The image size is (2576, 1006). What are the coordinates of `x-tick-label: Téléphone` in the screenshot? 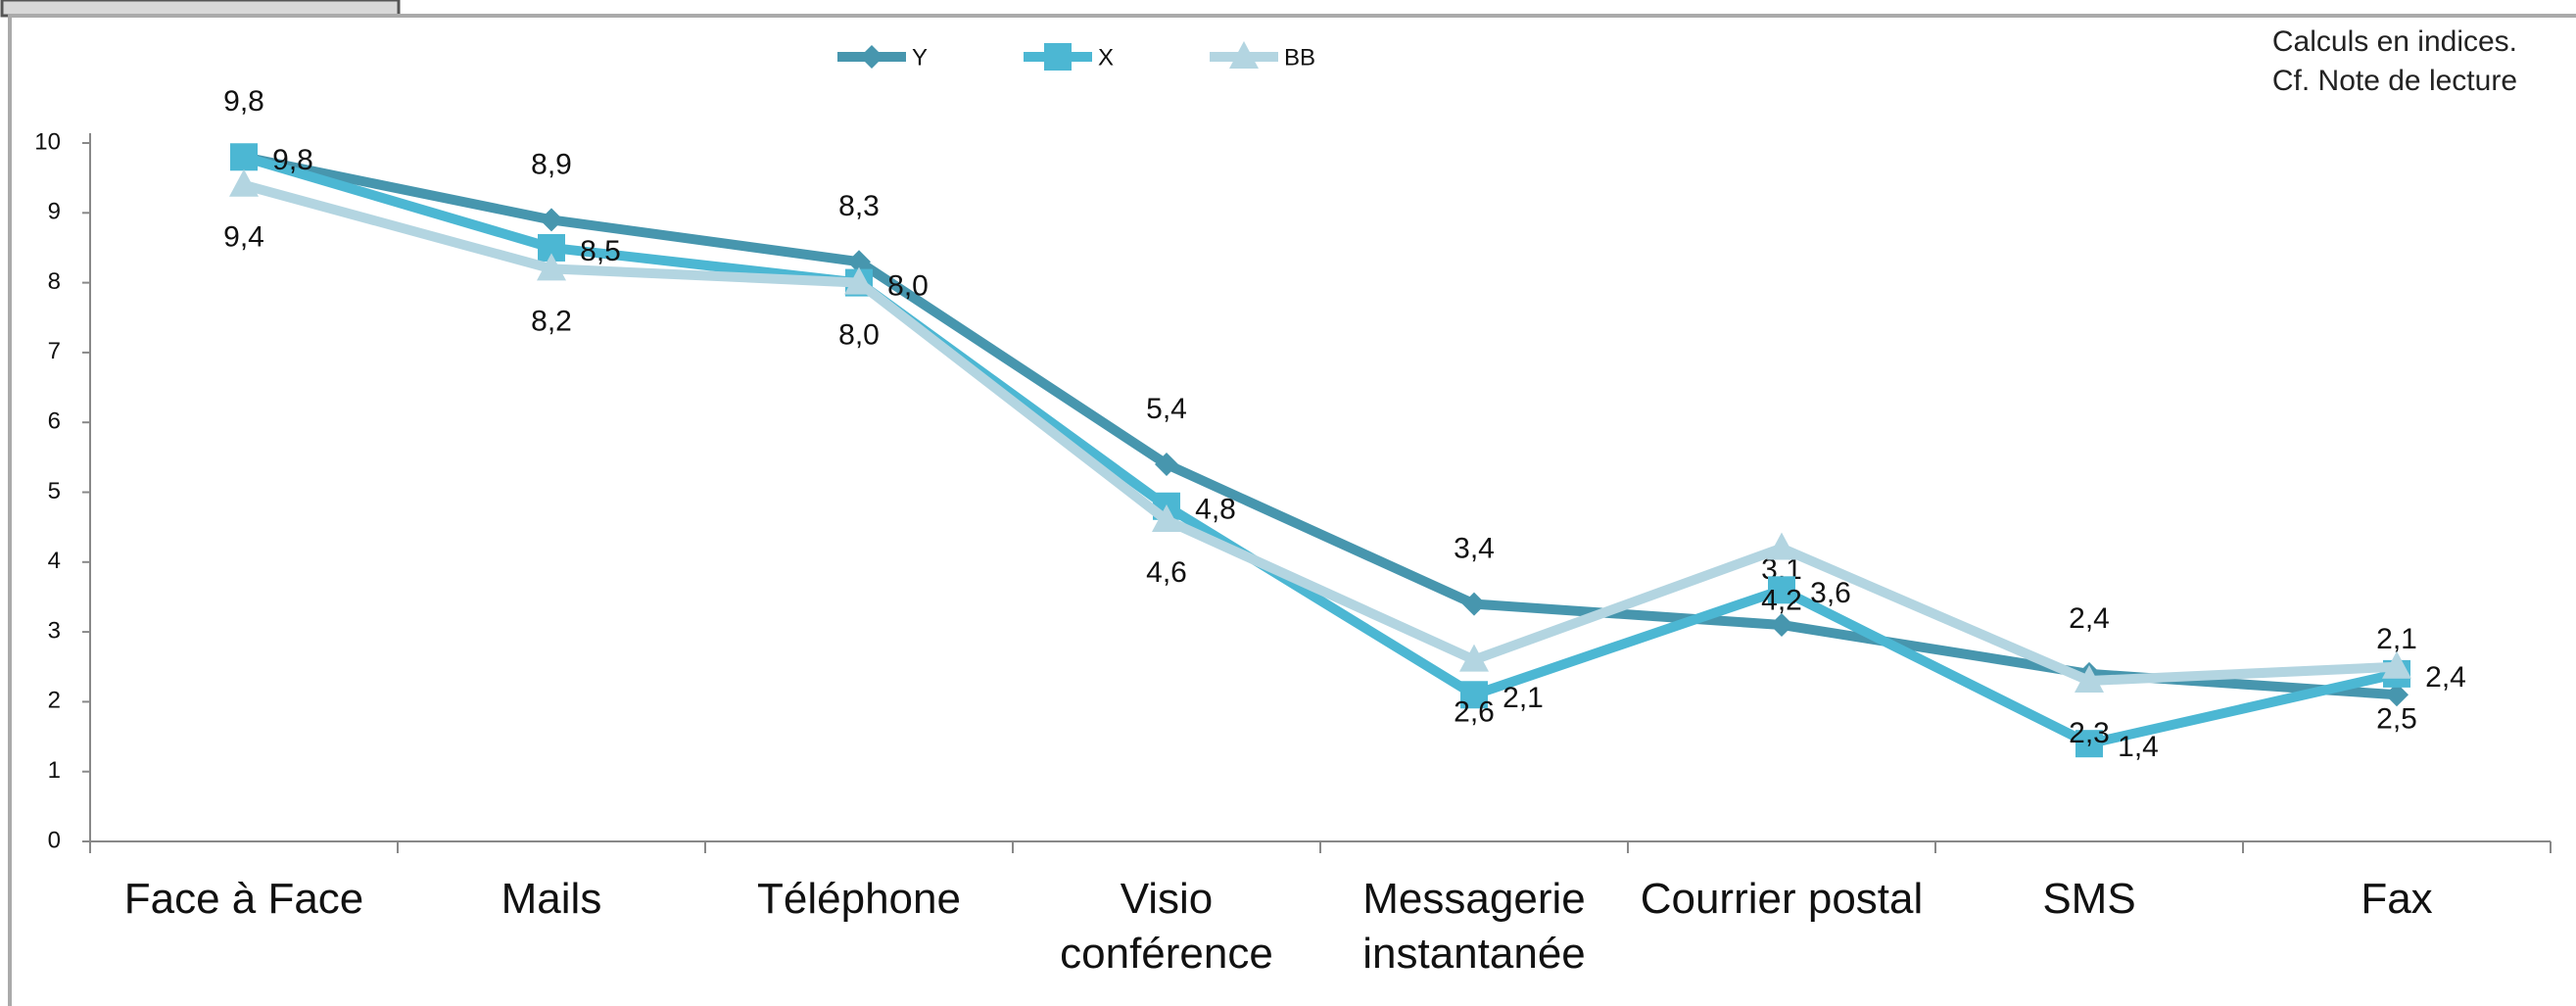 It's located at (859, 899).